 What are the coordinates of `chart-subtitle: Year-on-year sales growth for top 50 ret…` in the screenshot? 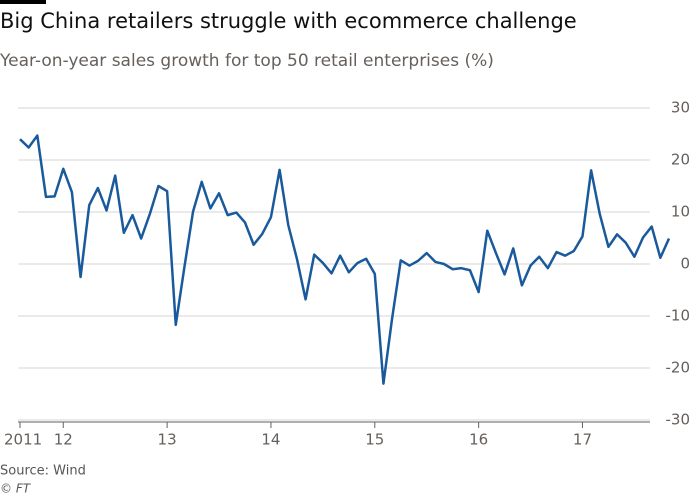 It's located at (247, 61).